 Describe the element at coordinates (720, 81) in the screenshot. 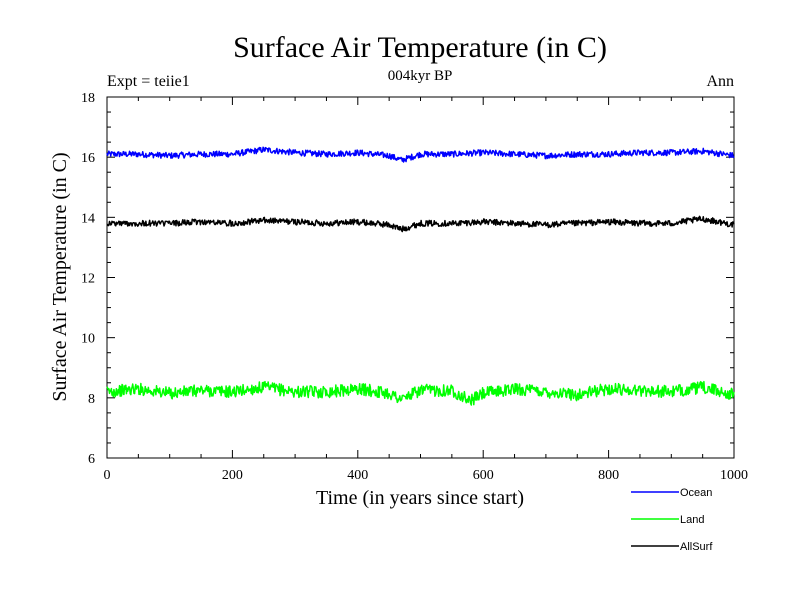

I see `season-label: Ann` at that location.